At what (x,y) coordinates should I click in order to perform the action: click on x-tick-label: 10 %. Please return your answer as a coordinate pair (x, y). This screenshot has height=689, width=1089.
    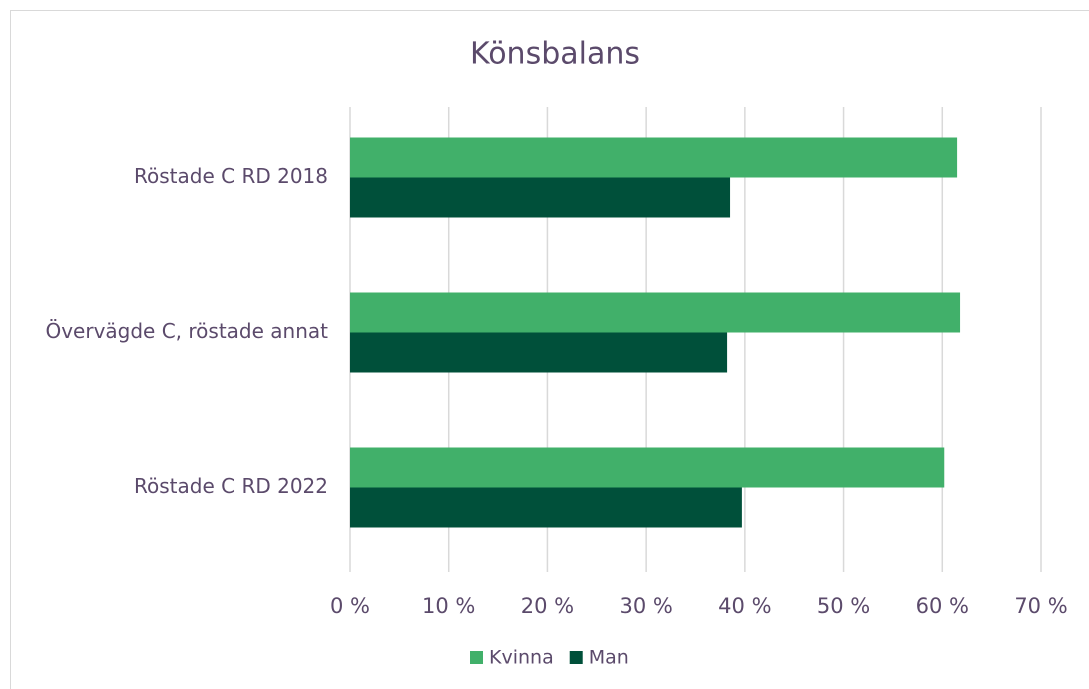
    Looking at the image, I should click on (448, 606).